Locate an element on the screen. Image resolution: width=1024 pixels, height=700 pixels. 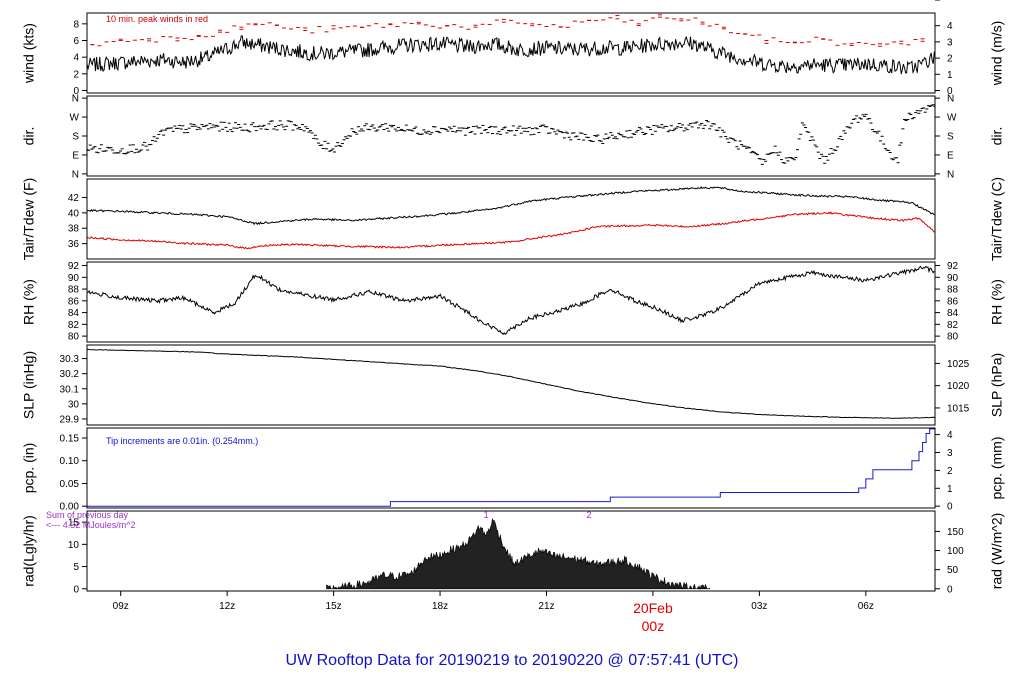
panel-frame-pcp is located at coordinates (511, 468).